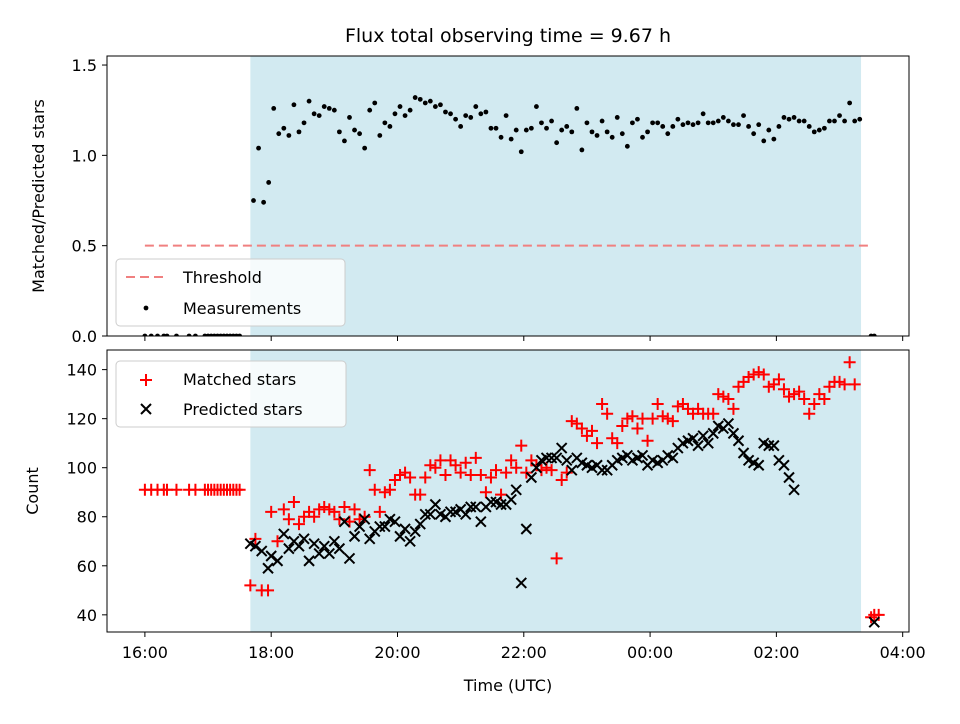 Image resolution: width=960 pixels, height=724 pixels. I want to click on legend-predicted-label: Predicted stars, so click(243, 409).